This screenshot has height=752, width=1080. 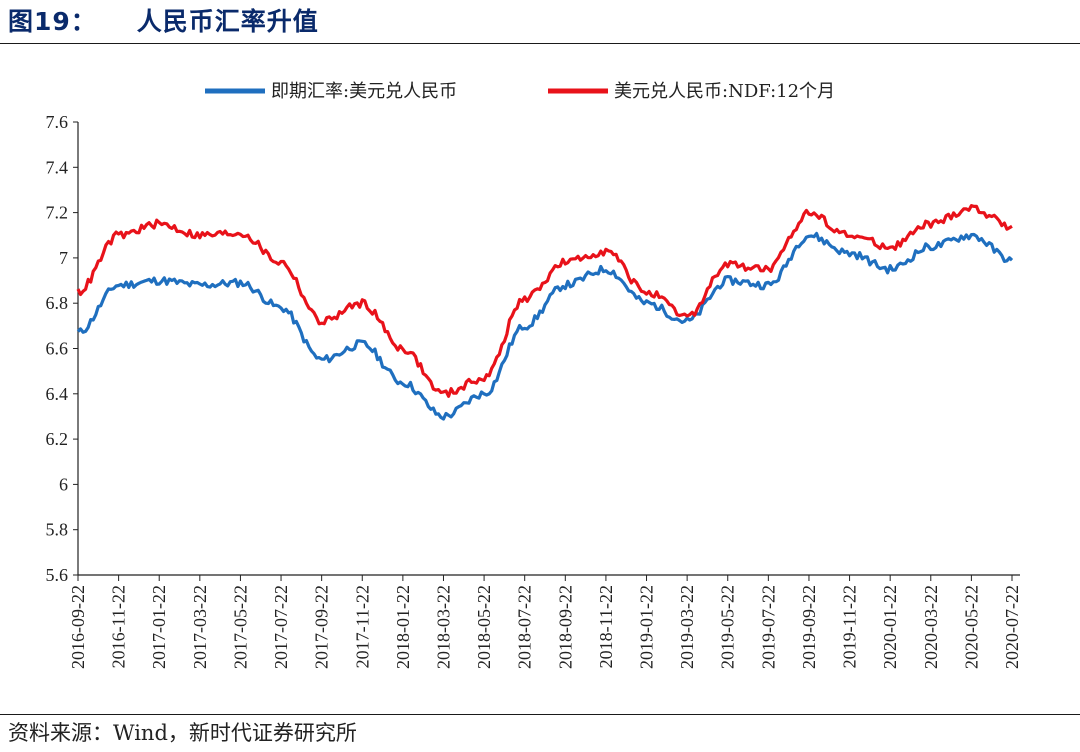 What do you see at coordinates (240, 627) in the screenshot?
I see `x-tick-label: 2017-05-22` at bounding box center [240, 627].